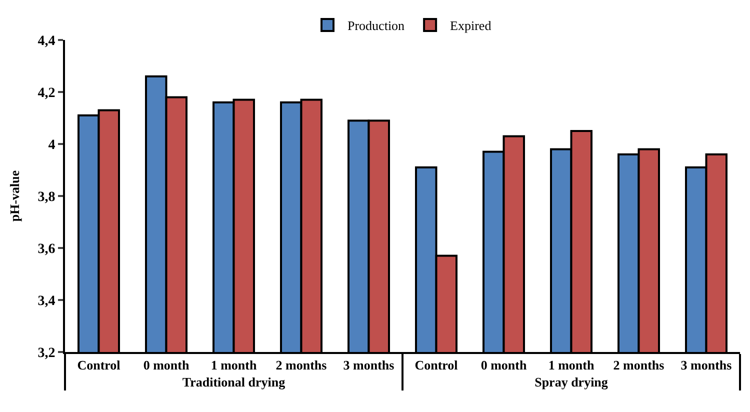  I want to click on y-tick-label: 4, so click(52, 145).